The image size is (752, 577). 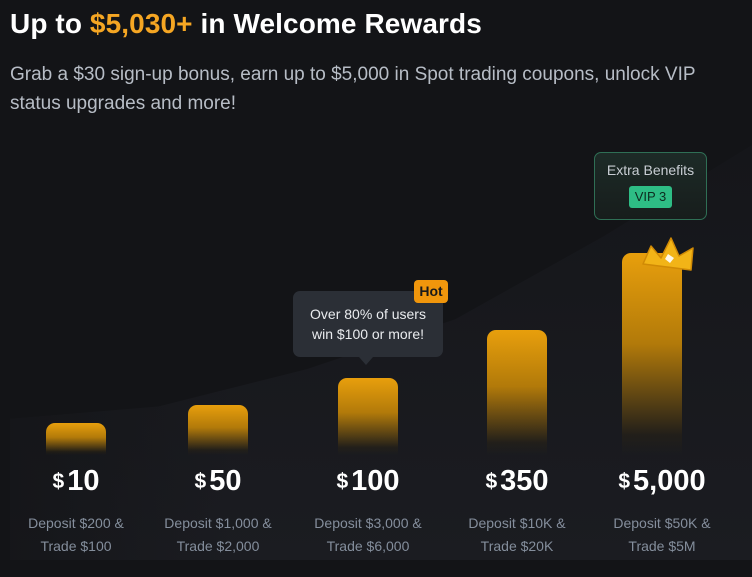 I want to click on tier-trade: Trade $2,000, so click(x=218, y=546).